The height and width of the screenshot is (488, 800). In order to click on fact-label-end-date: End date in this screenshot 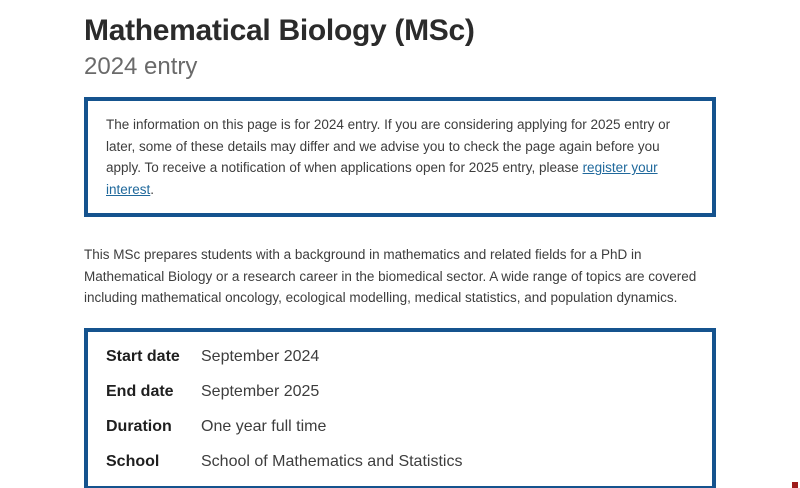, I will do `click(140, 391)`.